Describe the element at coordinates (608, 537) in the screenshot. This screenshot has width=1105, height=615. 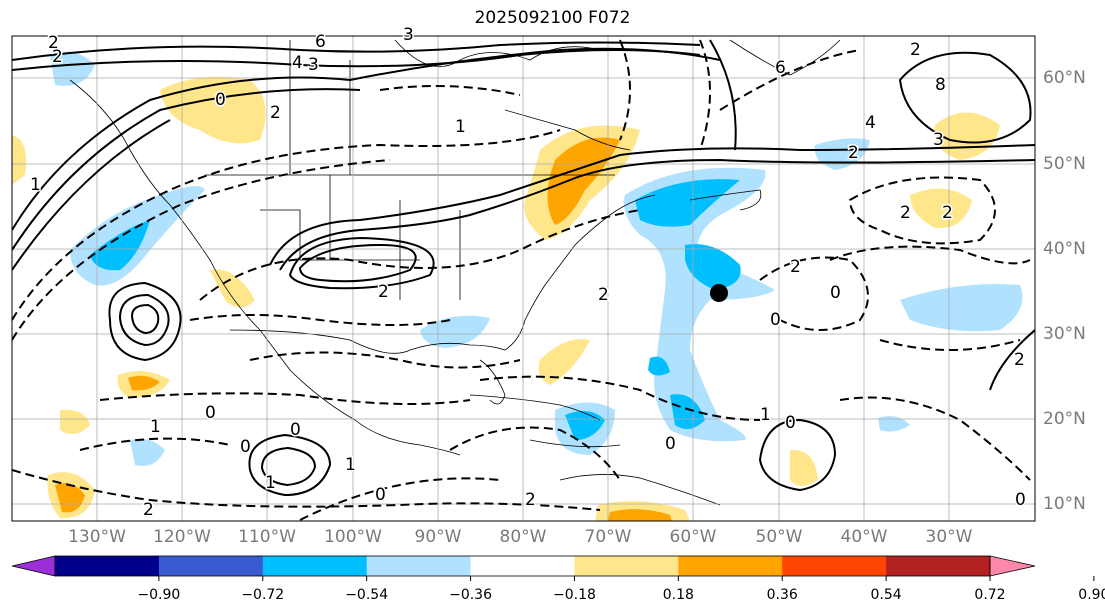
I see `lon-label: 70°W` at that location.